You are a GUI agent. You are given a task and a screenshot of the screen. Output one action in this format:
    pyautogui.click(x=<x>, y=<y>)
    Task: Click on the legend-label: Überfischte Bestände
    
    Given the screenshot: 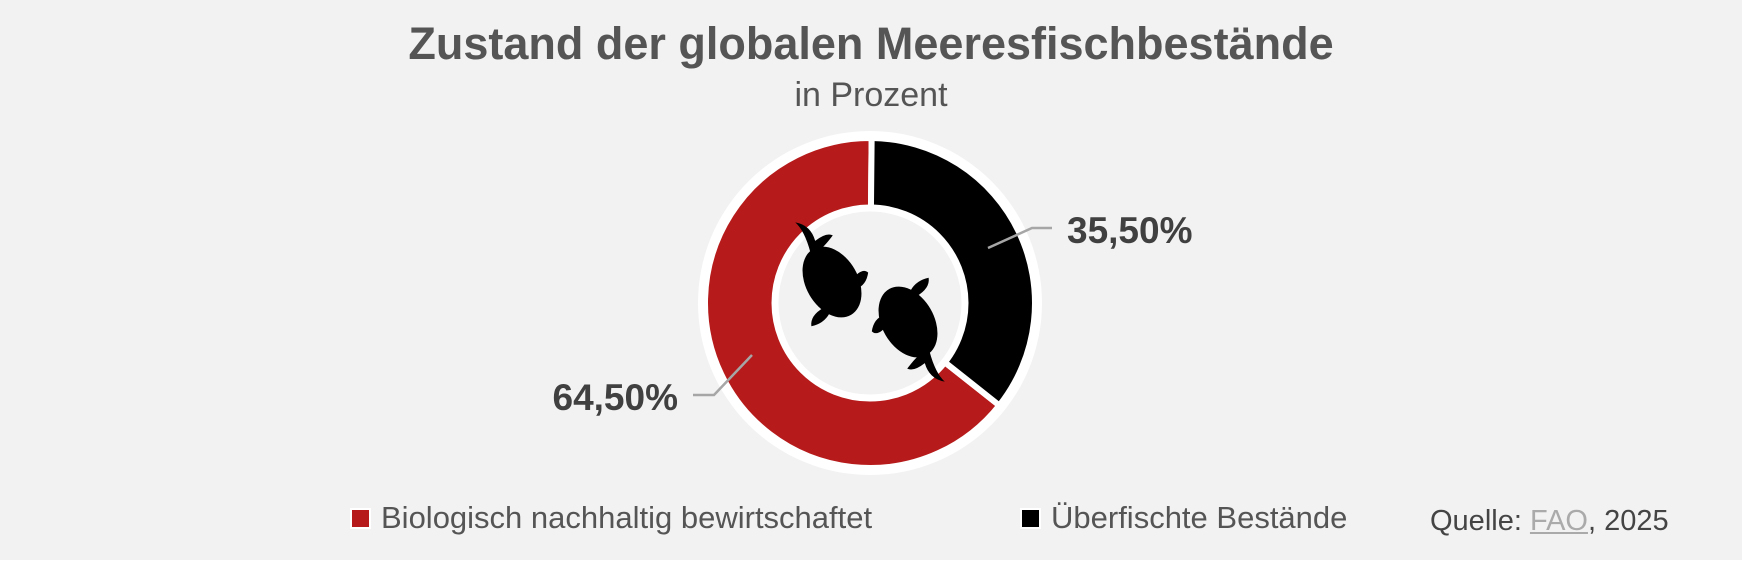 What is the action you would take?
    pyautogui.click(x=1199, y=517)
    